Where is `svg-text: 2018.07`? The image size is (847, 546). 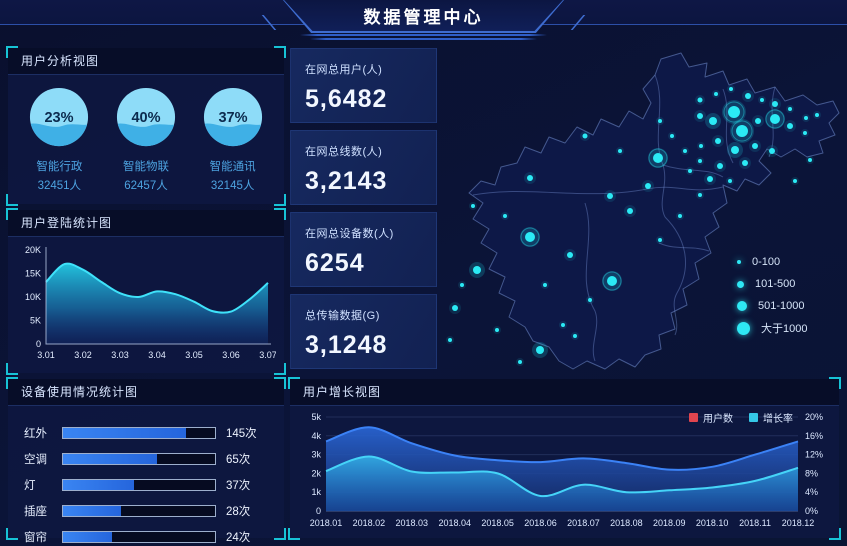 svg-text: 2018.07 is located at coordinates (583, 523).